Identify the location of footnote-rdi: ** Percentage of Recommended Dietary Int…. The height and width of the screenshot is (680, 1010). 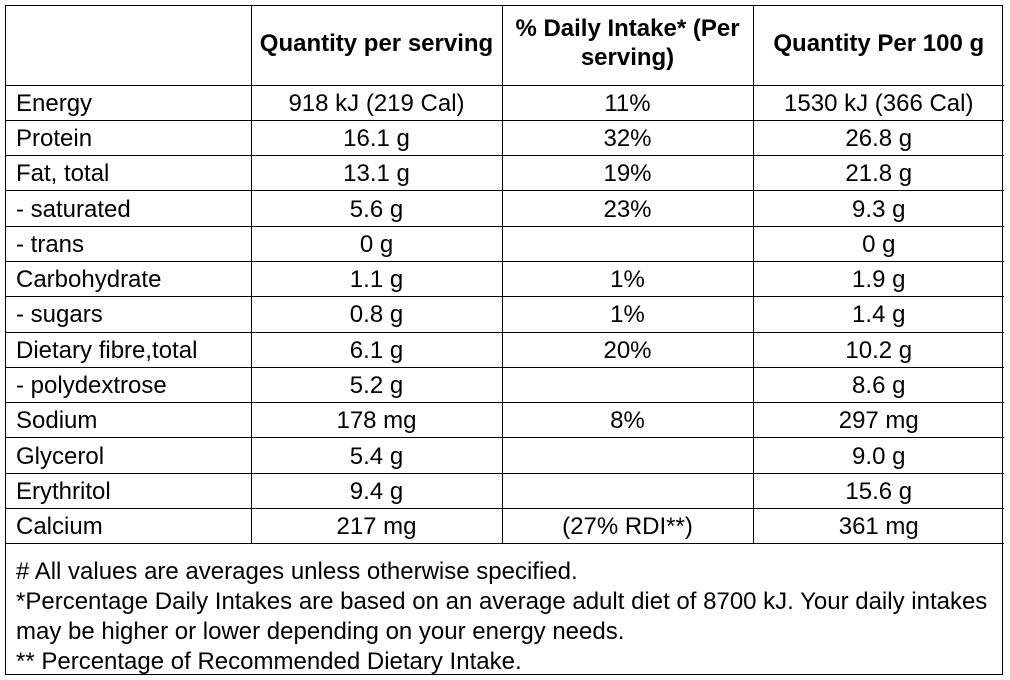
(269, 661).